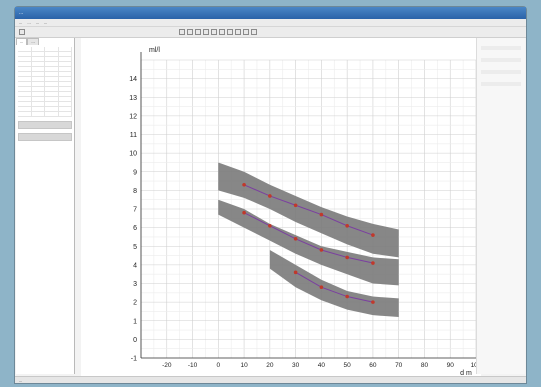 The image size is (541, 387). Describe the element at coordinates (133, 154) in the screenshot. I see `y-tick-label: 10` at that location.